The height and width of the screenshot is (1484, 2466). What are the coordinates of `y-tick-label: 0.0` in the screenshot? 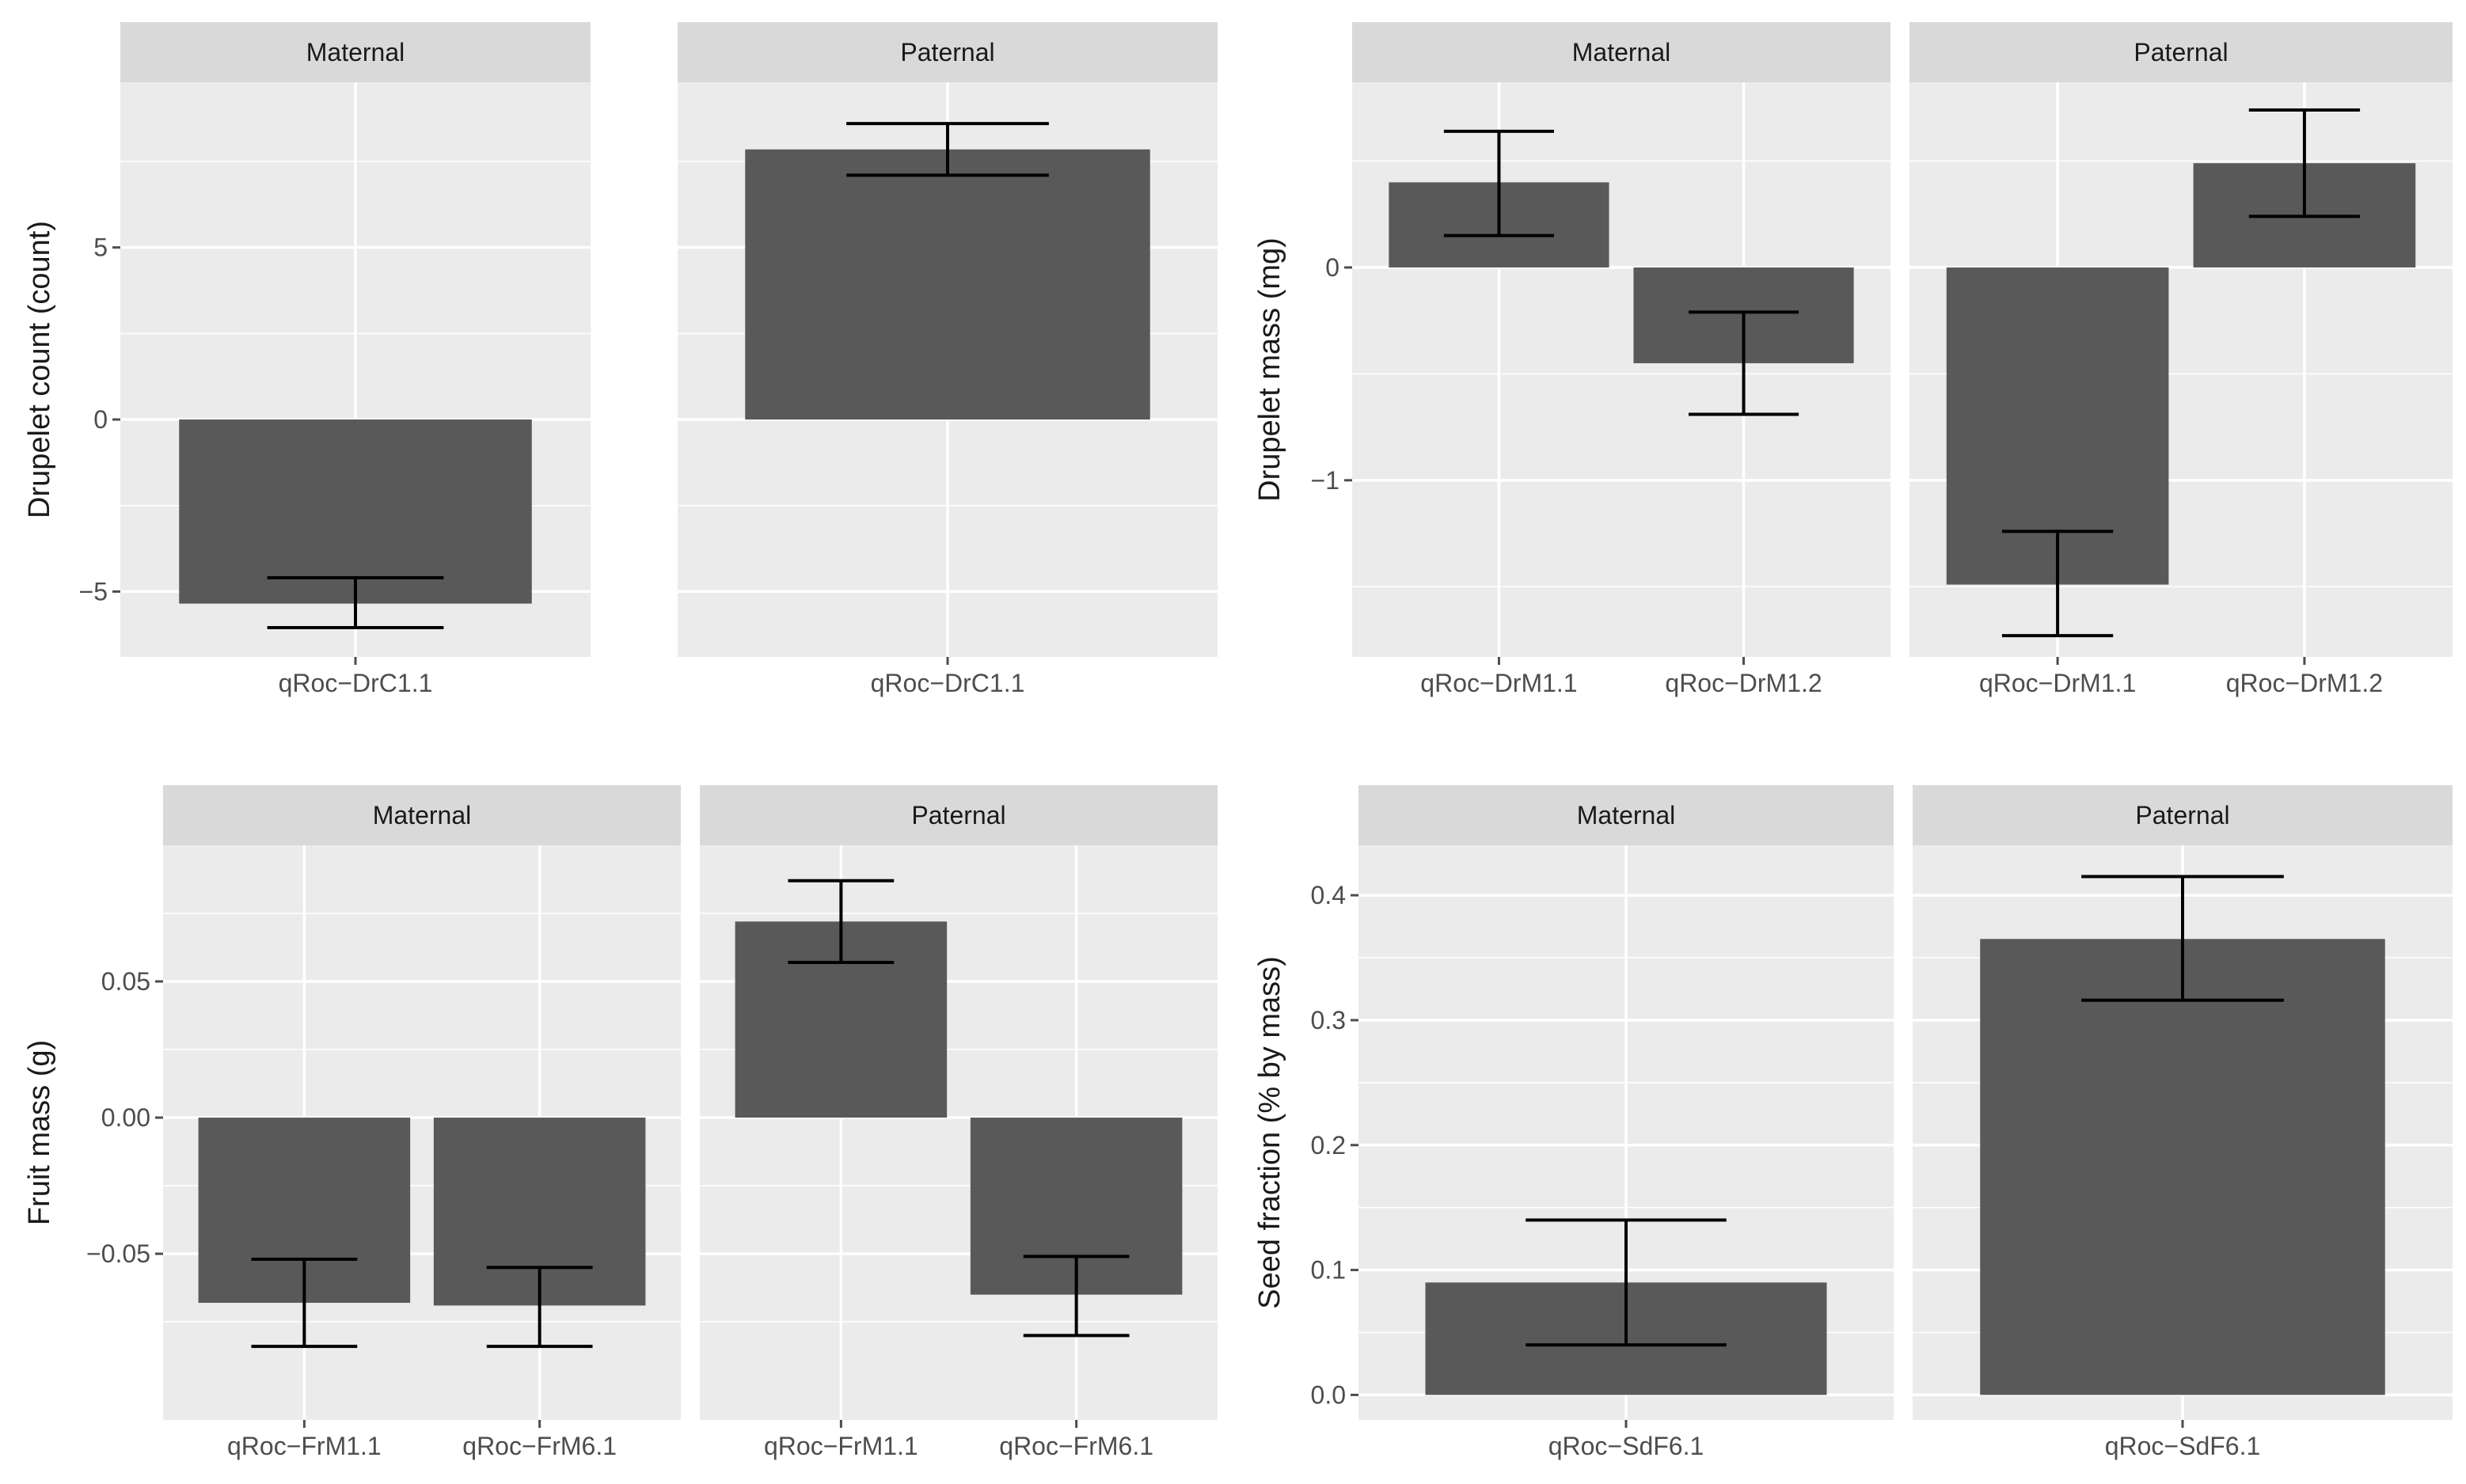 It's located at (1328, 1394).